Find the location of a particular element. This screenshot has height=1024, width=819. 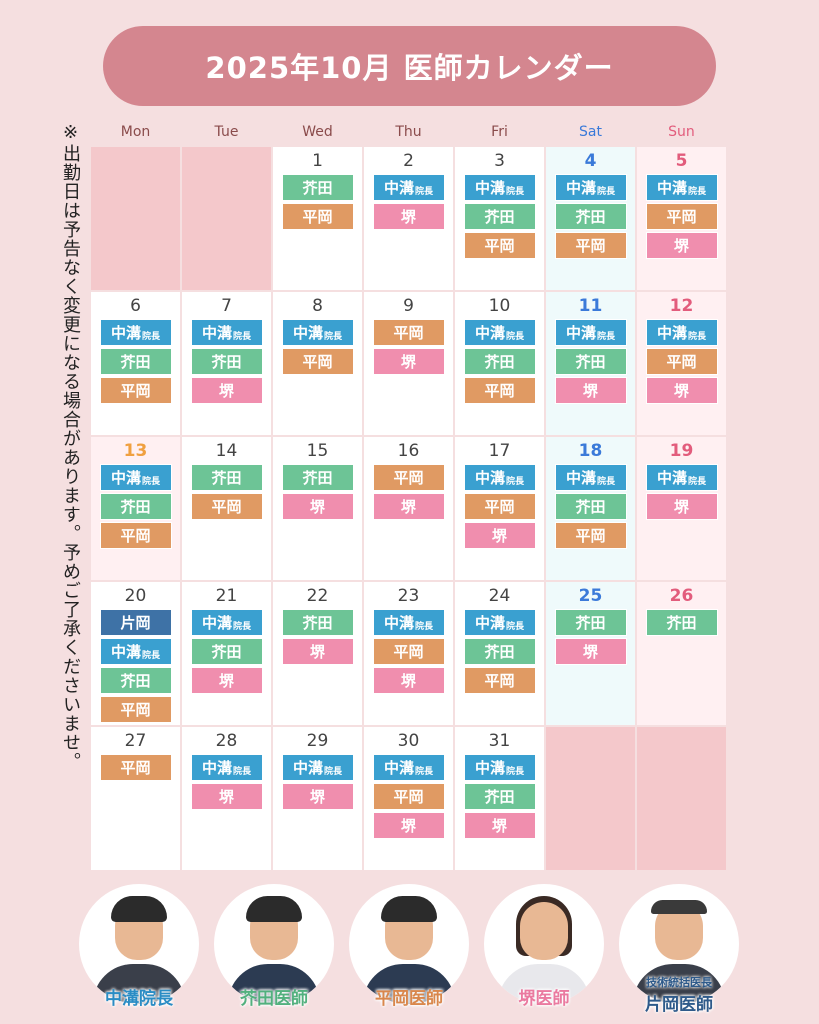

calendar-day-cell: 11 中溝 院長 芥田堺 is located at coordinates (590, 363).